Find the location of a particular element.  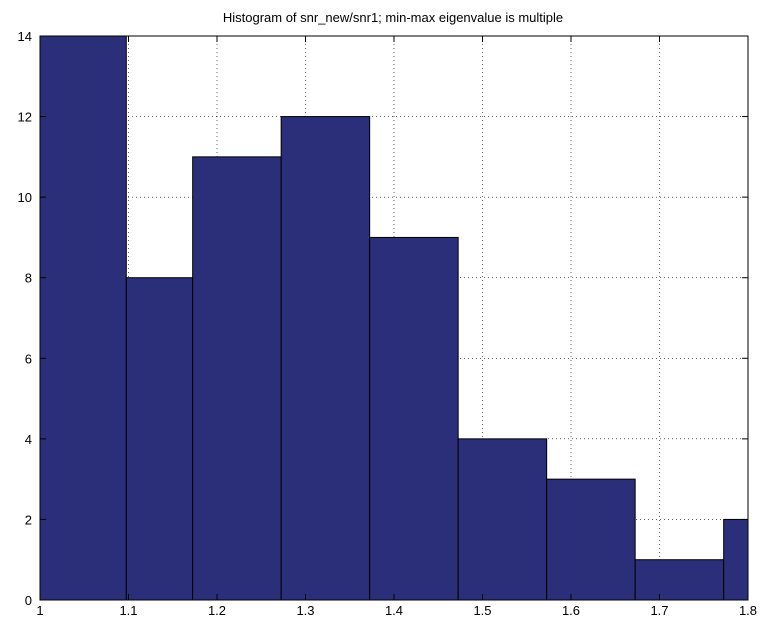

y-tick-label: 4 is located at coordinates (28, 439).